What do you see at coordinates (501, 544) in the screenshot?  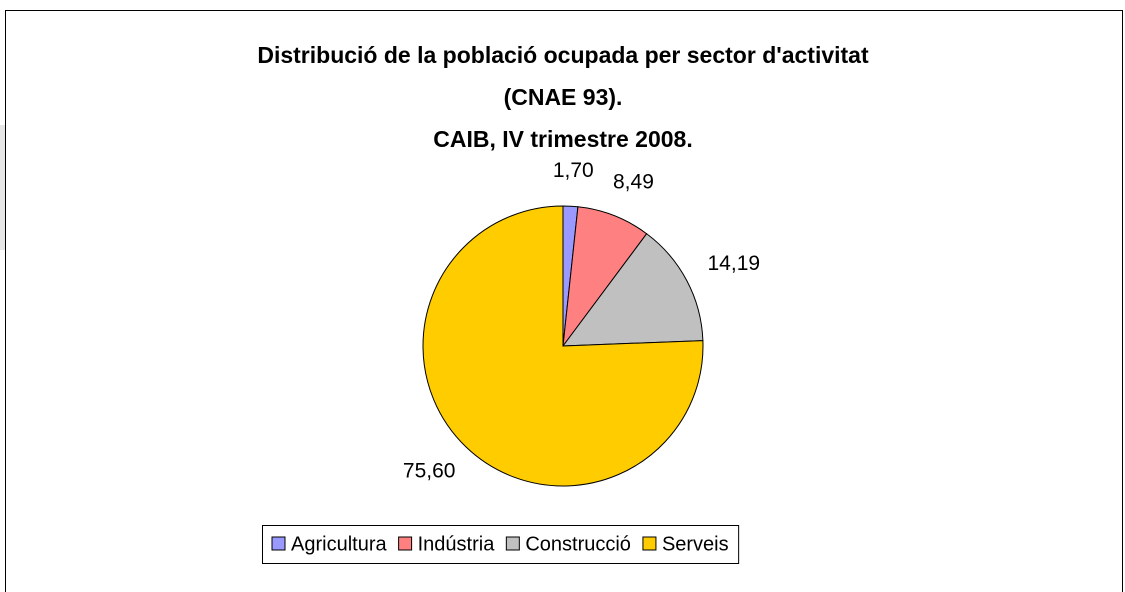 I see `legend` at bounding box center [501, 544].